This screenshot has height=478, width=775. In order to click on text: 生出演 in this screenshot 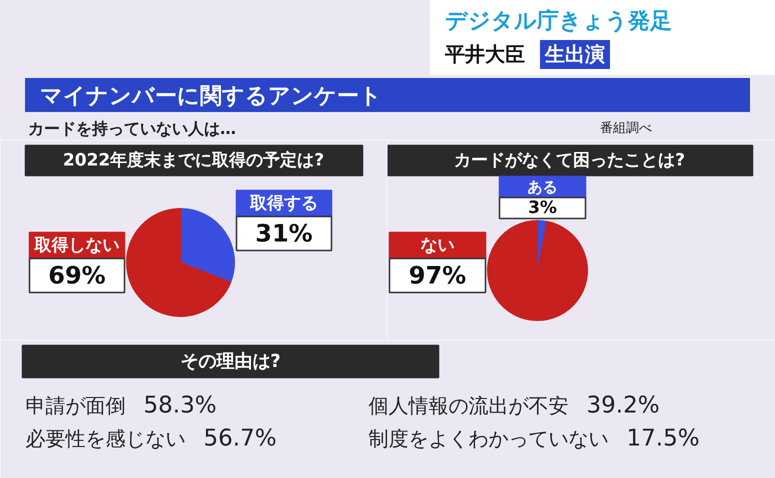, I will do `click(575, 54)`.